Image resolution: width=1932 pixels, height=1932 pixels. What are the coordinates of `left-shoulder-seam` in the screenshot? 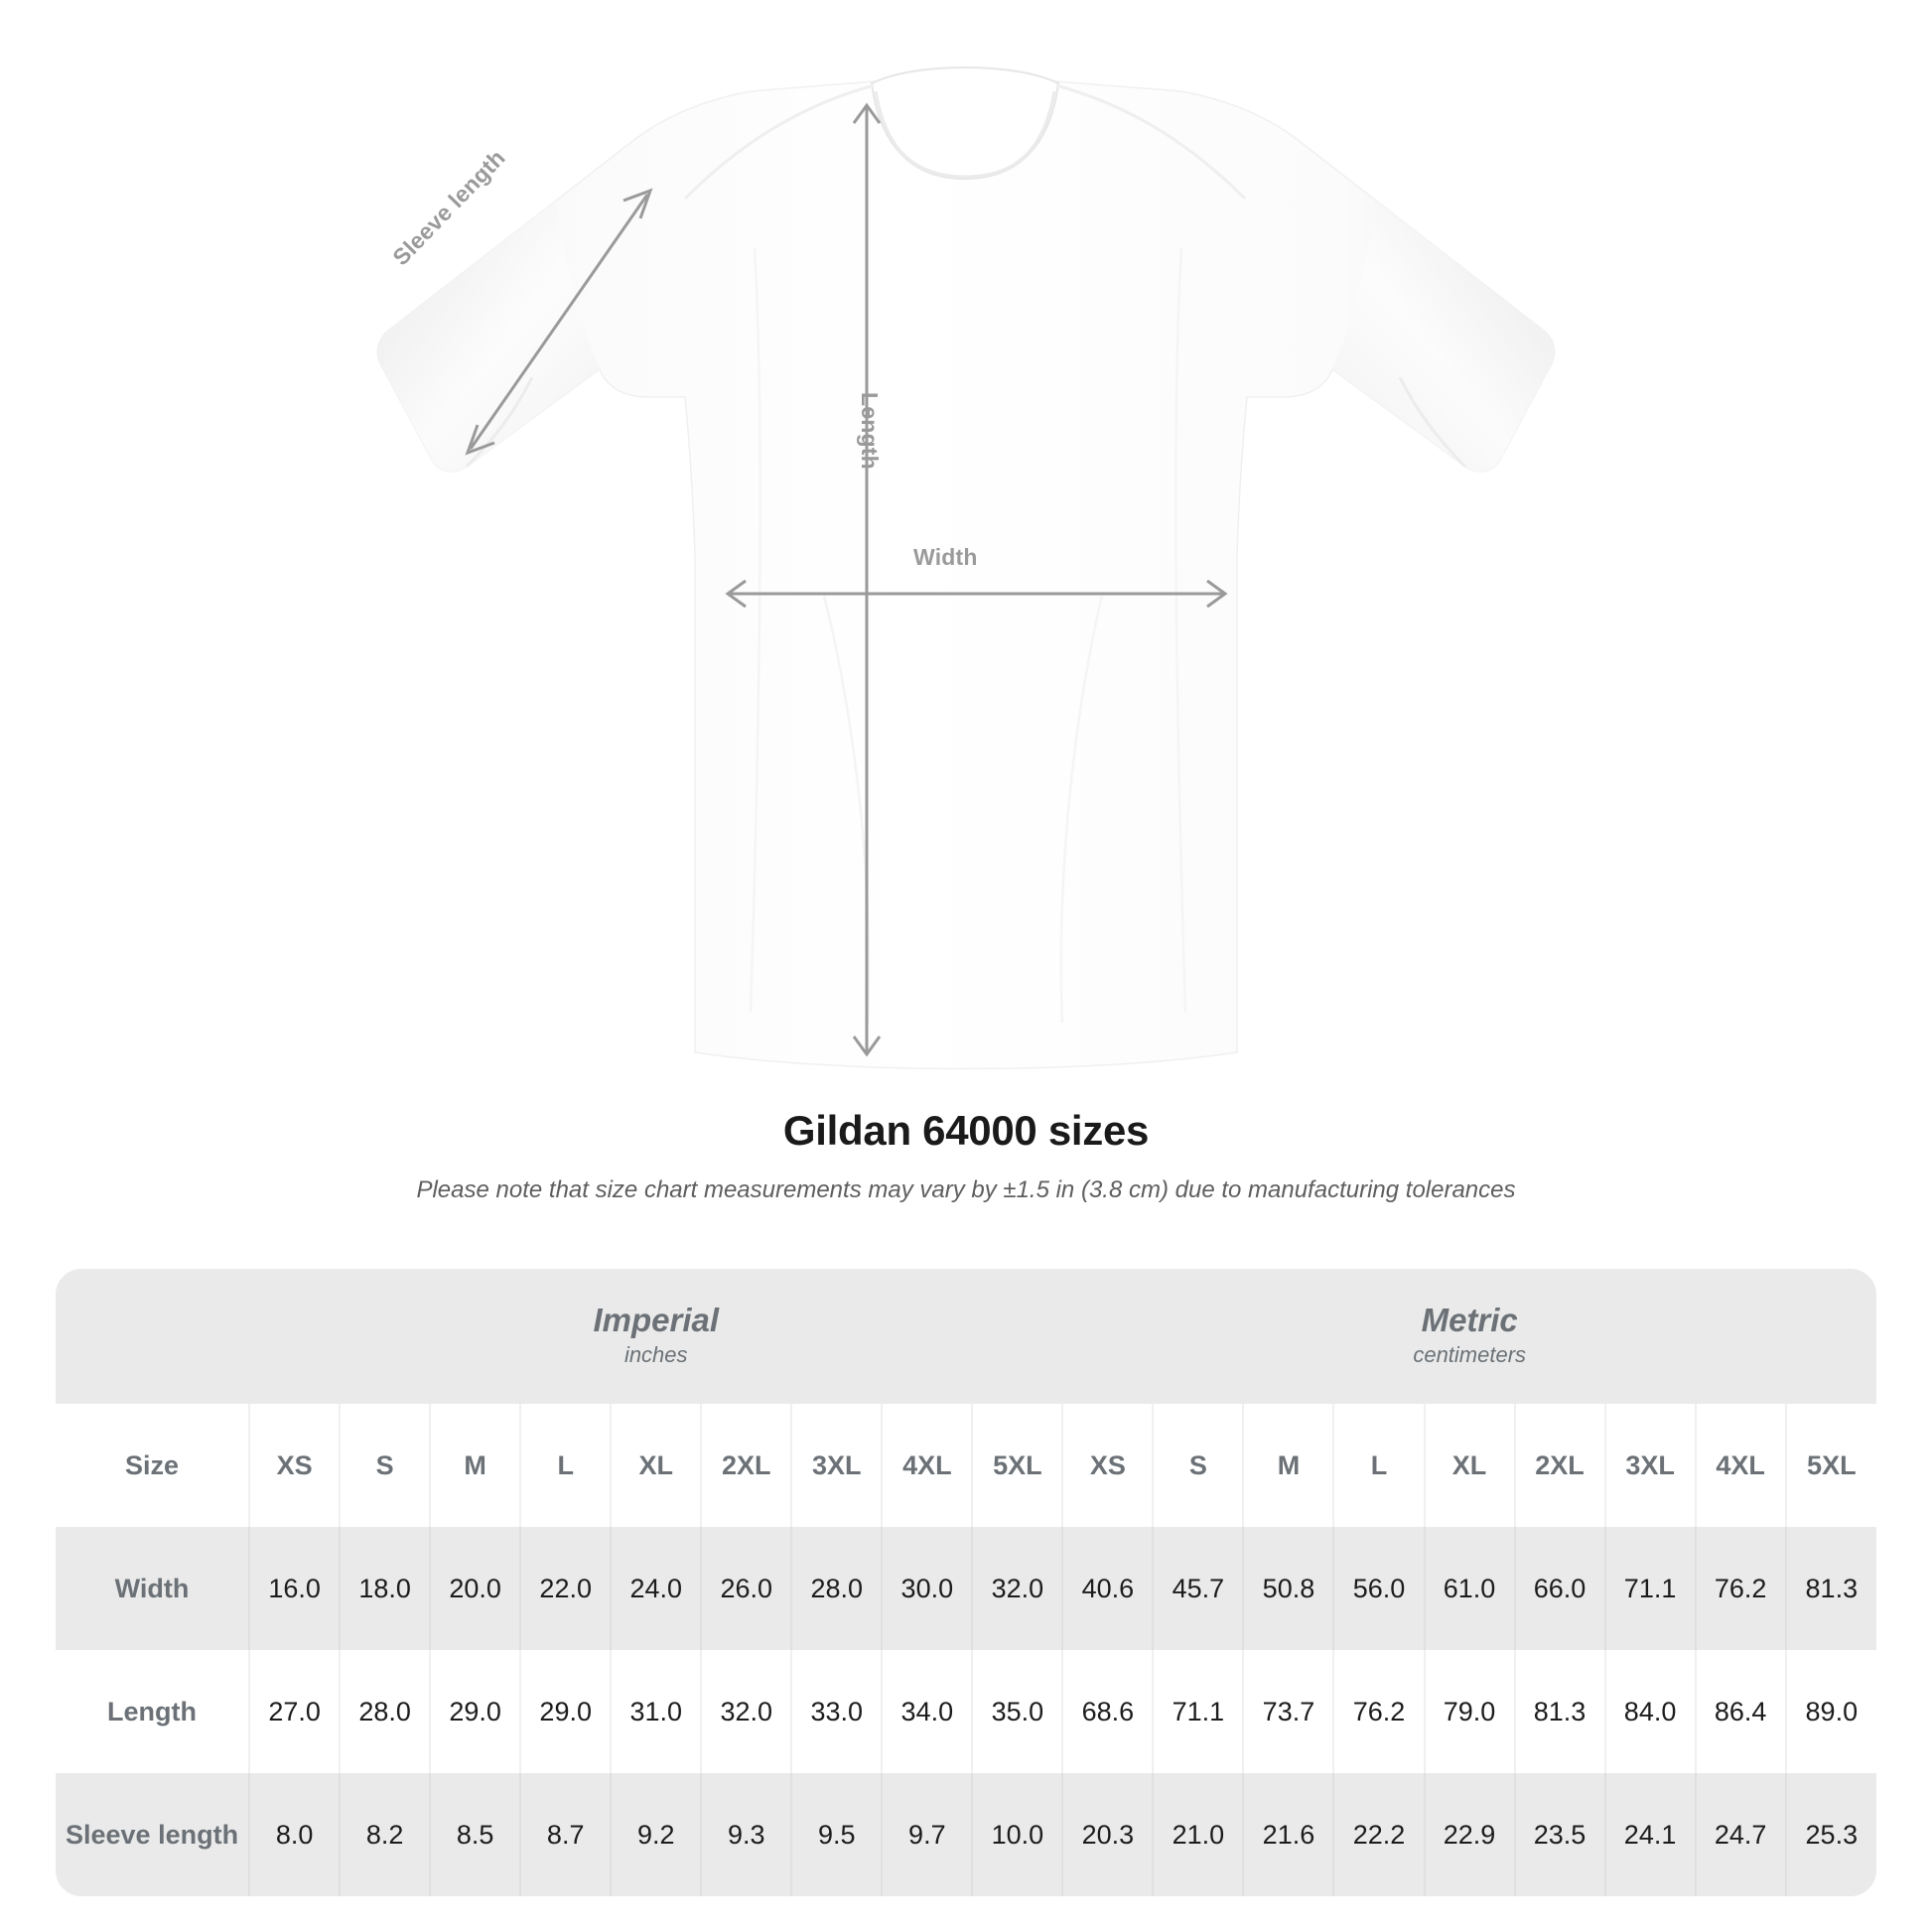 It's located at (779, 142).